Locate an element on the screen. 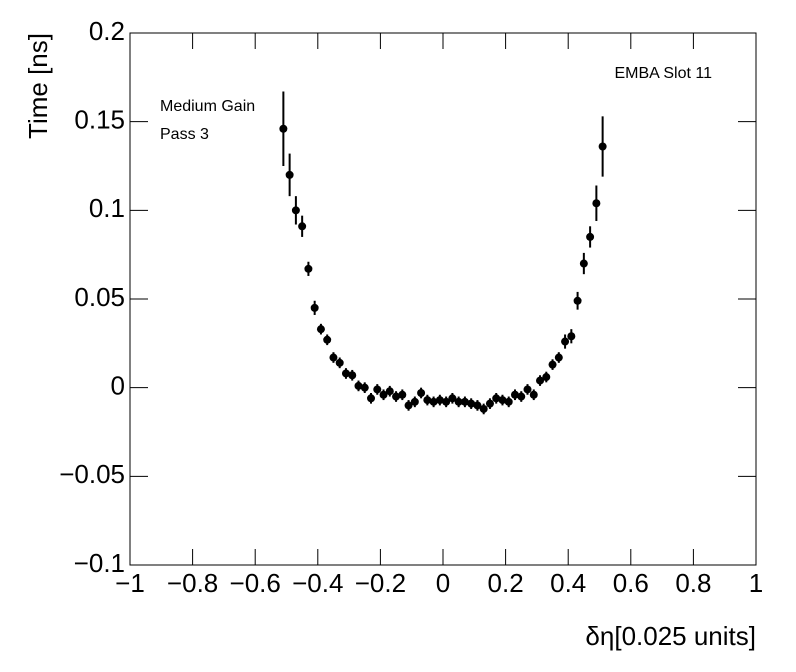  y-tick-label: 0.15 is located at coordinates (99, 120).